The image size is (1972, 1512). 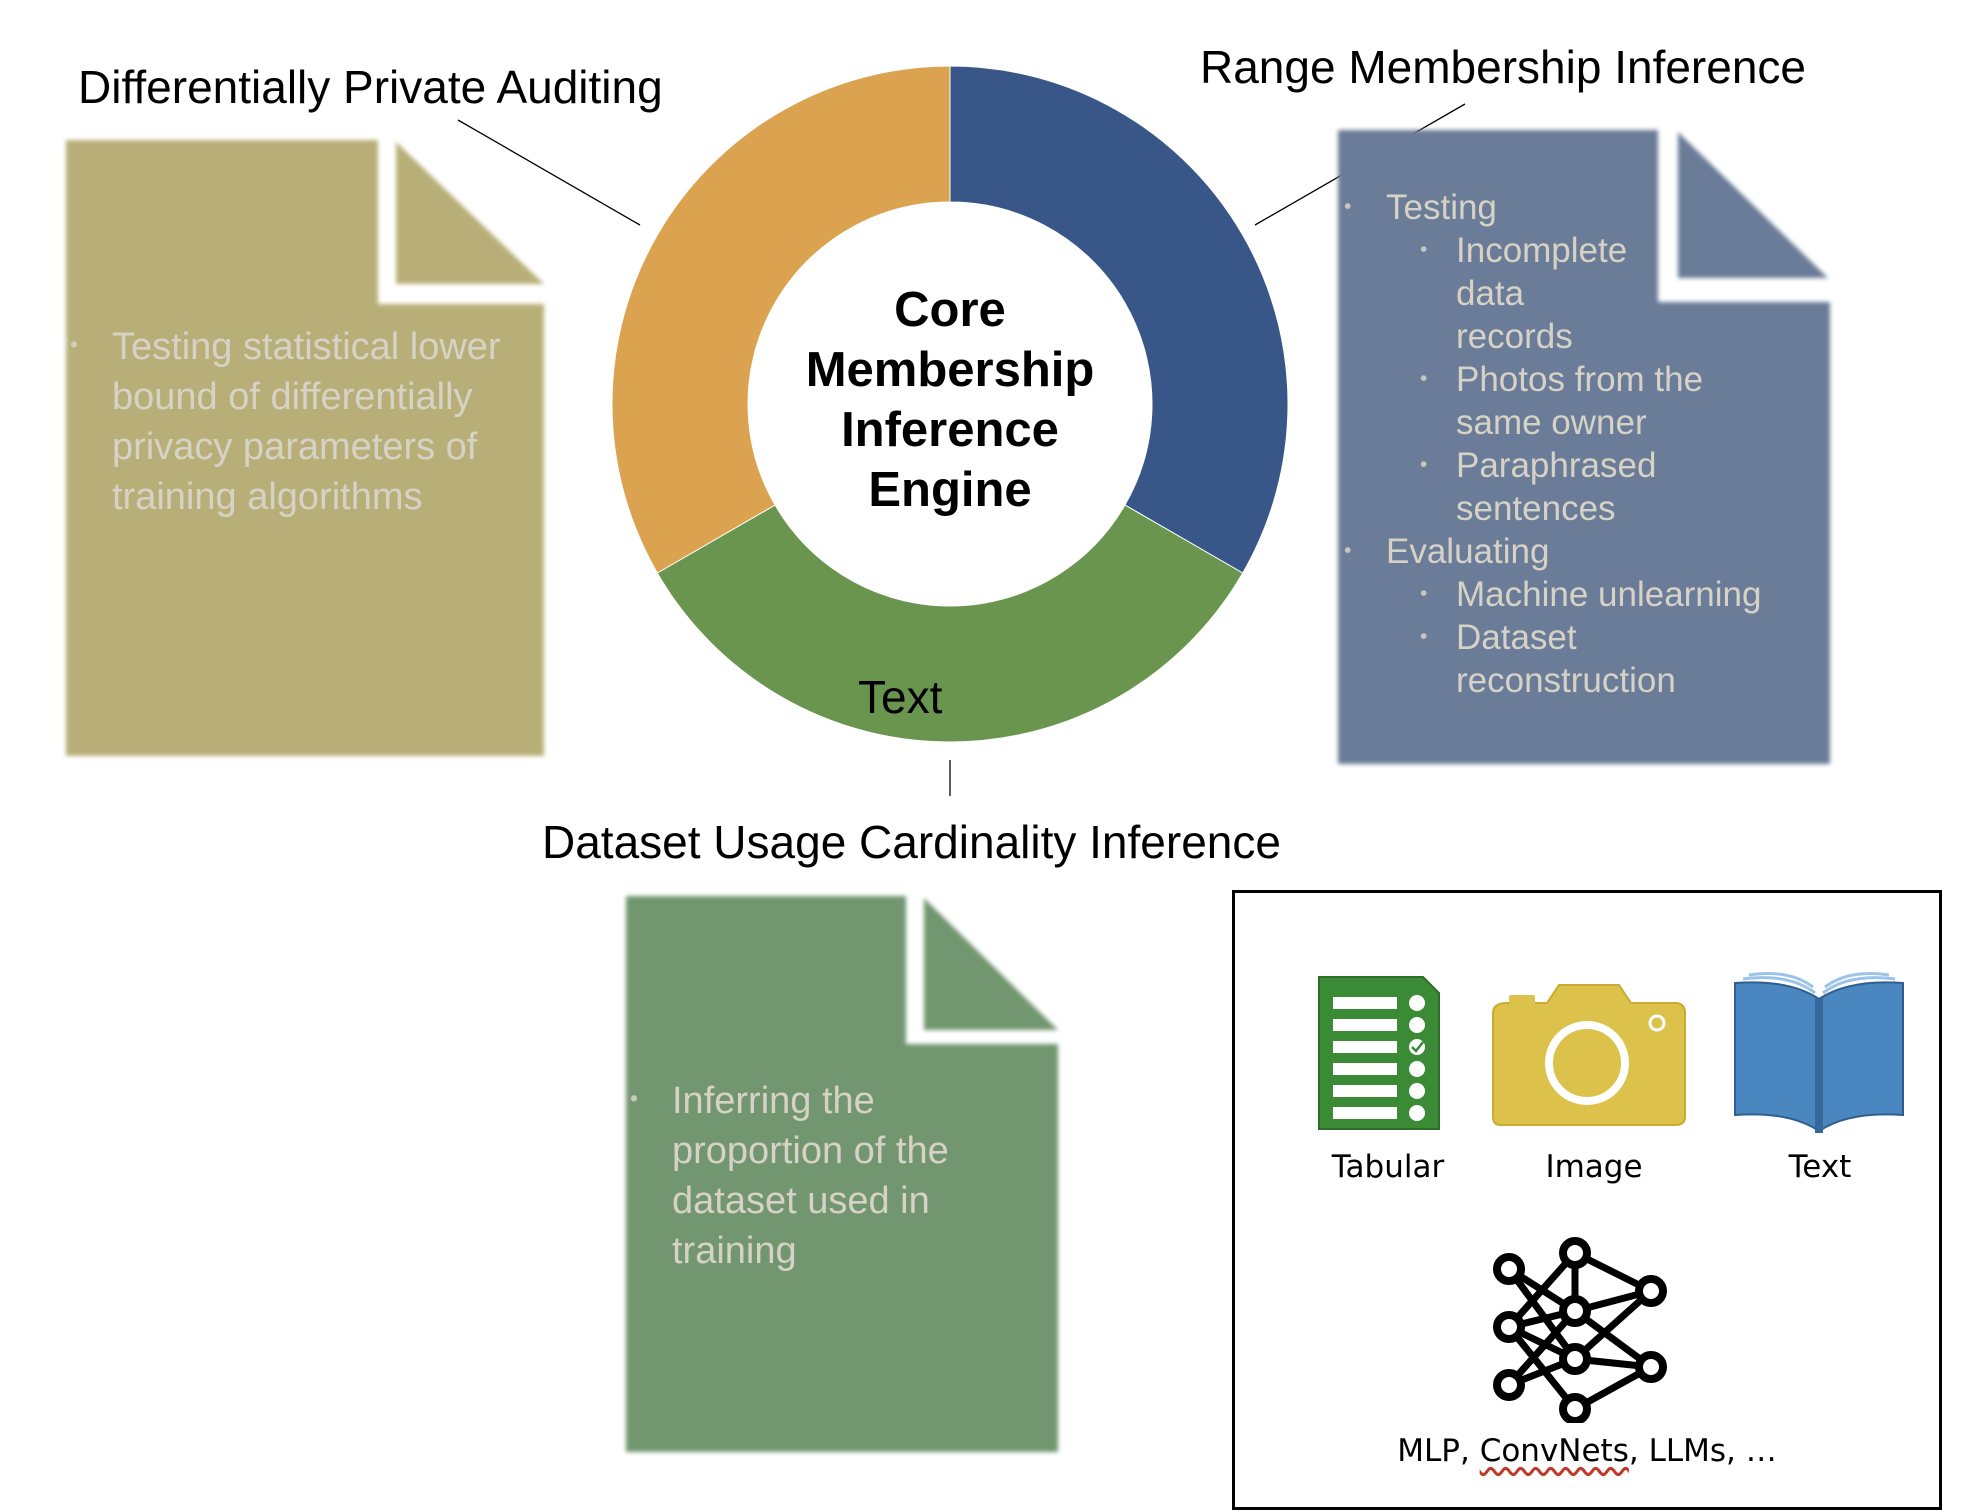 What do you see at coordinates (1379, 1053) in the screenshot?
I see `spreadsheet-icon` at bounding box center [1379, 1053].